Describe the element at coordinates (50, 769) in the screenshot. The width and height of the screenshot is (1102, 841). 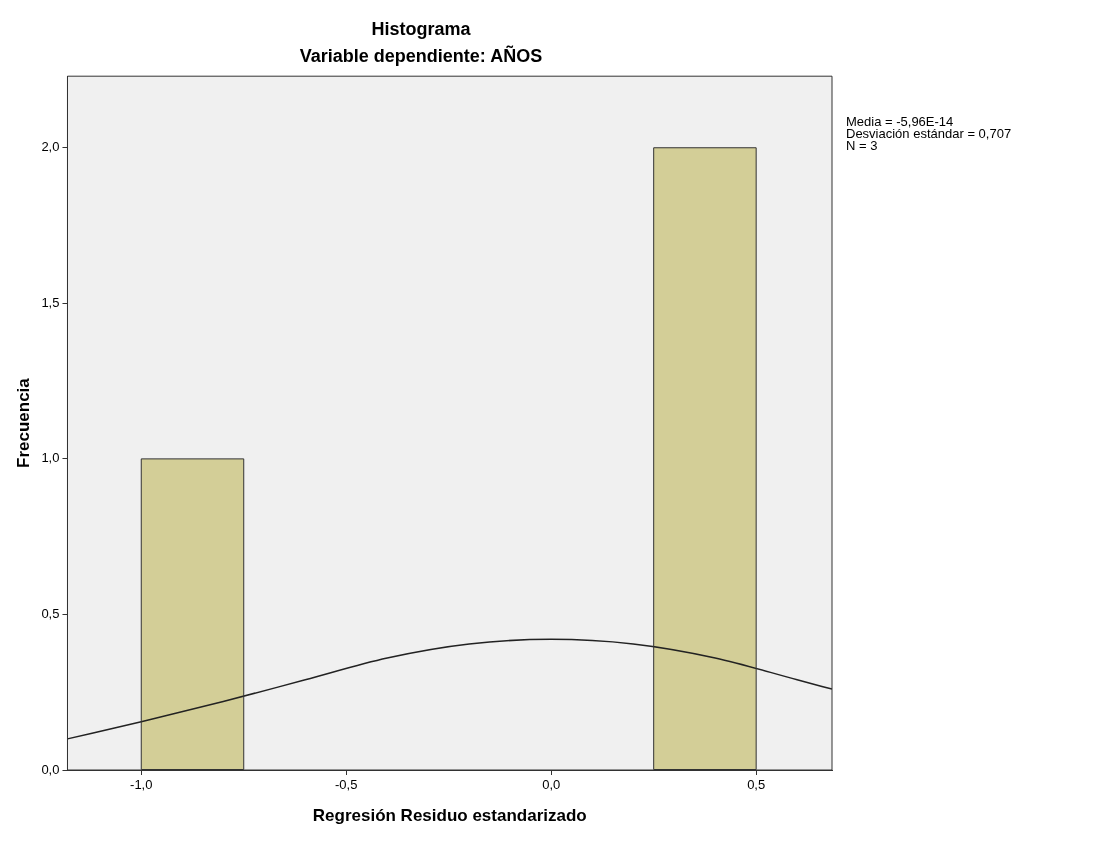
I see `y-tick-label: 0,0` at that location.